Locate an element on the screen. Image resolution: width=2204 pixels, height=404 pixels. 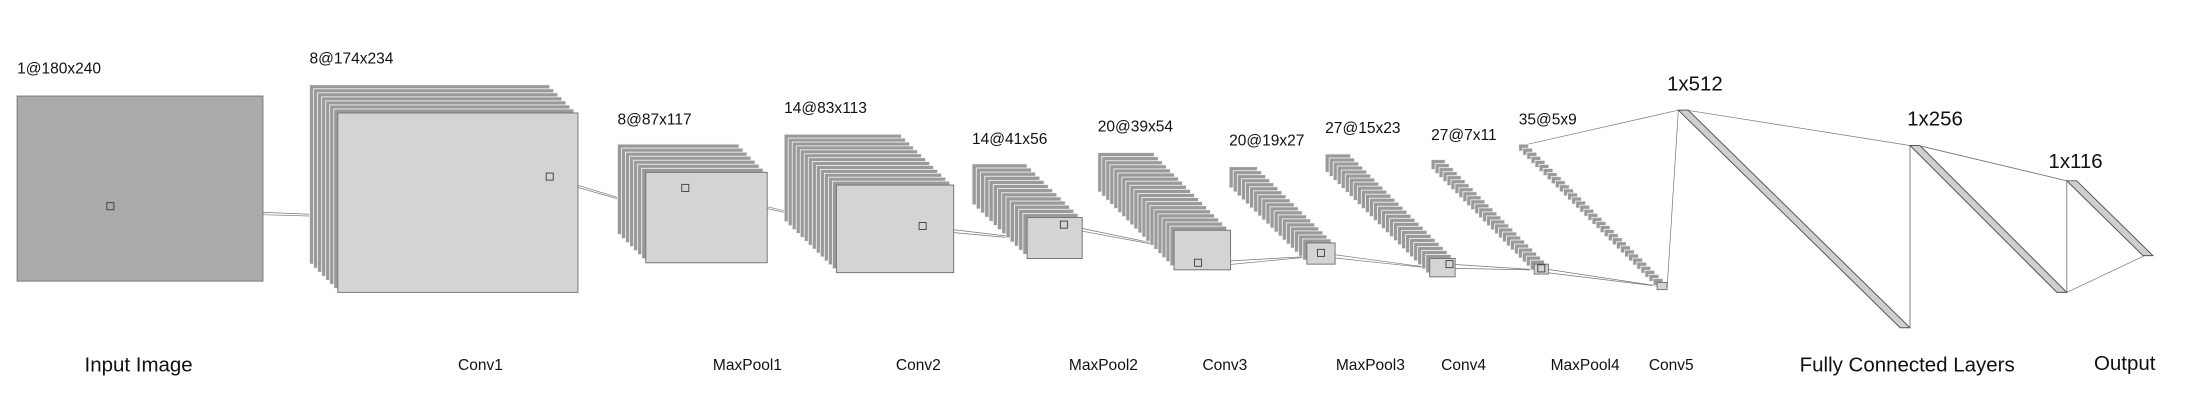
fc-size: 1x116 is located at coordinates (2075, 161).